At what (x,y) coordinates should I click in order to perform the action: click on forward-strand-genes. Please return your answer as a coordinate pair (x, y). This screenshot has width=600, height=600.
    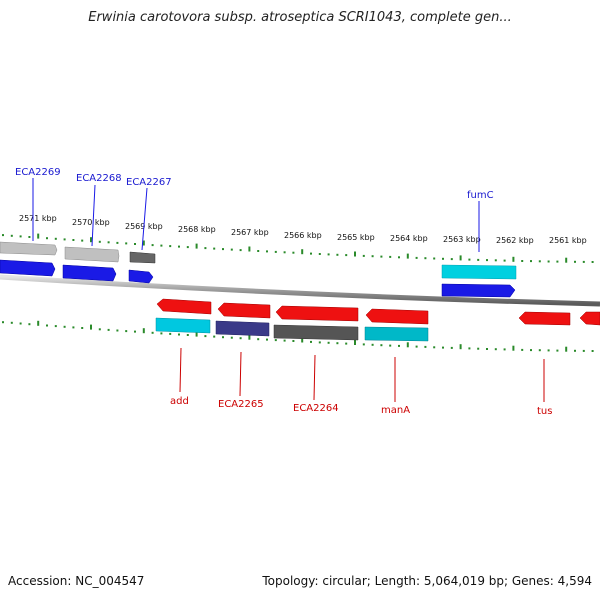
    Looking at the image, I should click on (258, 269).